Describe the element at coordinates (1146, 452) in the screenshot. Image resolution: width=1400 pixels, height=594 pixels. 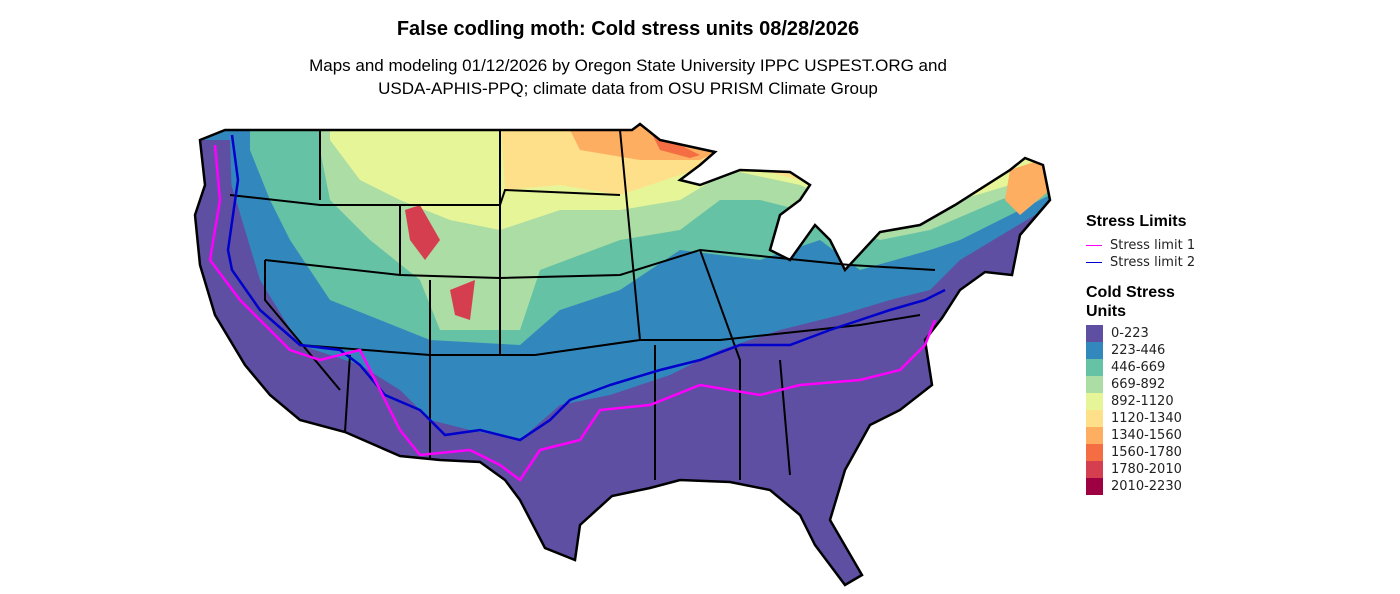
I see `legend-bin-label: 1560-1780` at that location.